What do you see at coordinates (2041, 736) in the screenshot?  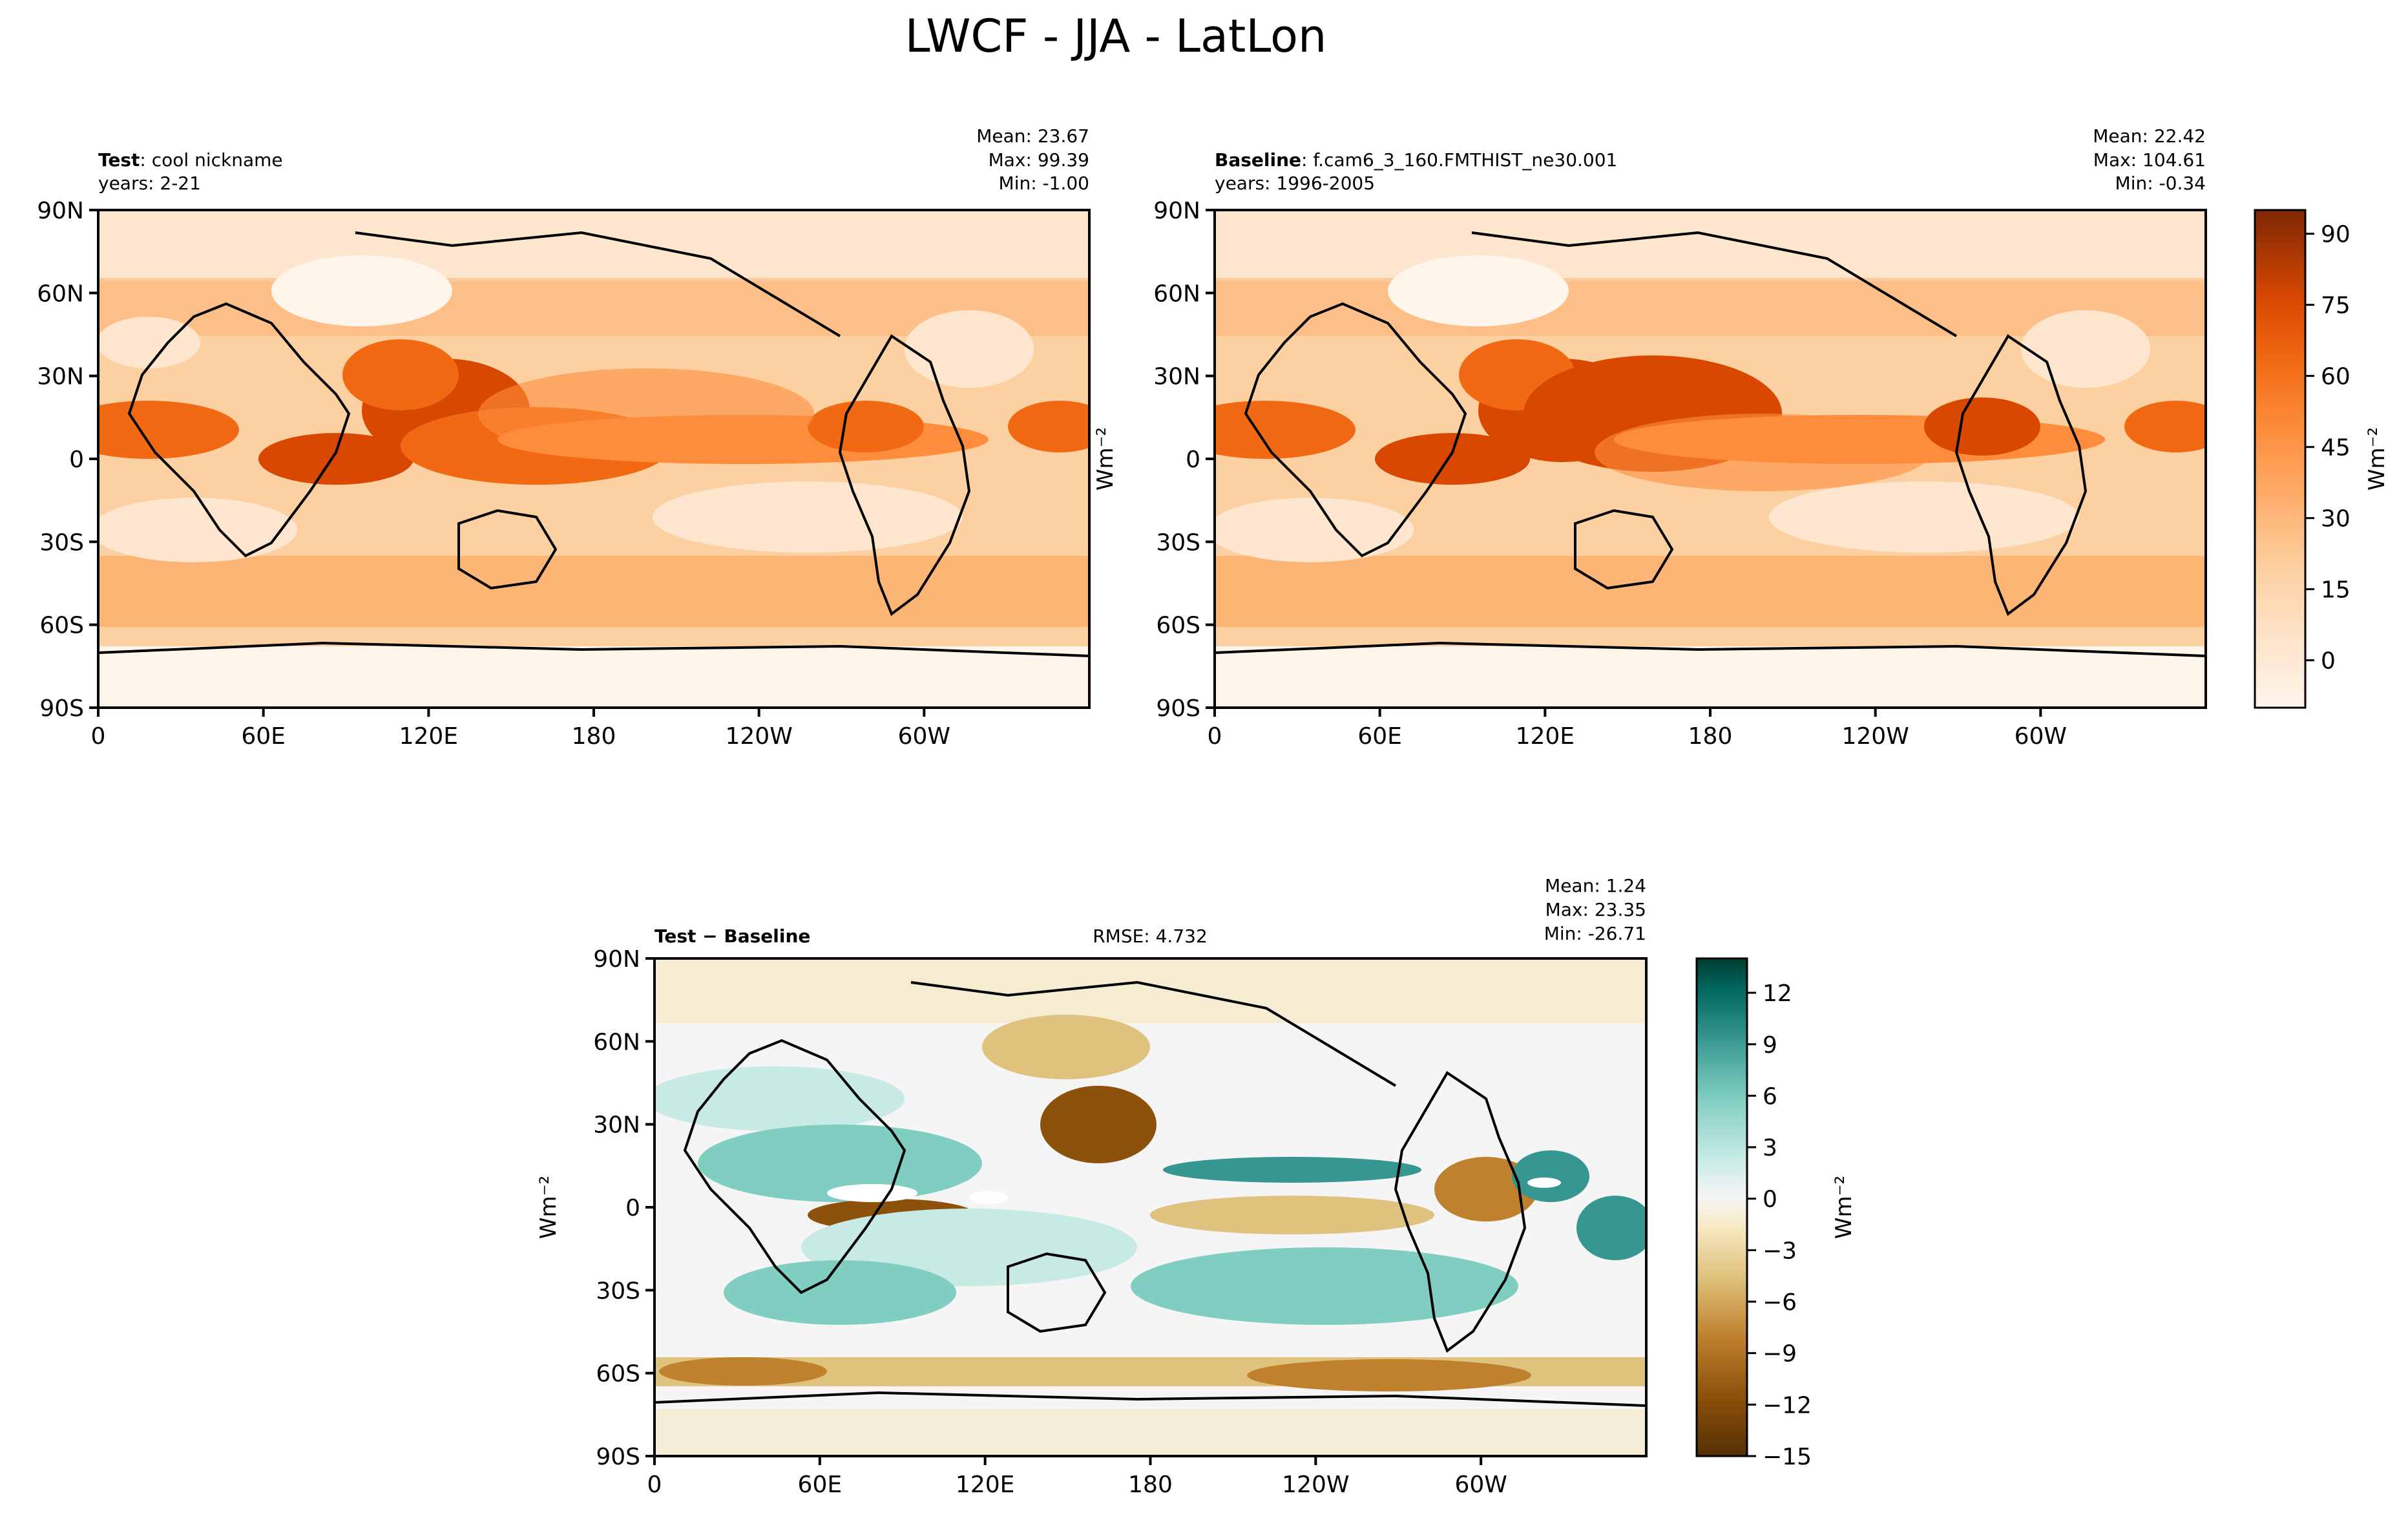 I see `baseline-xtick-label: 60W` at bounding box center [2041, 736].